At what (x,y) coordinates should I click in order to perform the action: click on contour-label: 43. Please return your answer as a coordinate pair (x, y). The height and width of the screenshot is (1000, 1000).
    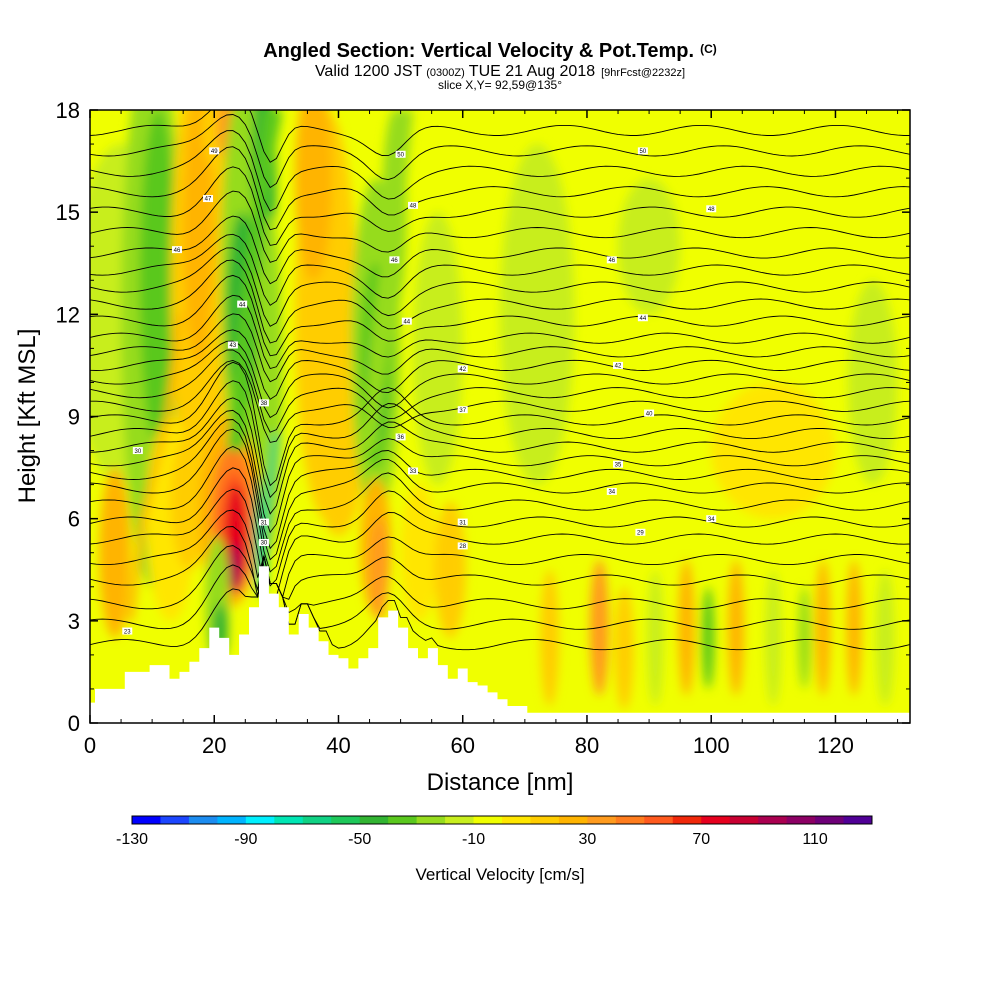
    Looking at the image, I should click on (233, 346).